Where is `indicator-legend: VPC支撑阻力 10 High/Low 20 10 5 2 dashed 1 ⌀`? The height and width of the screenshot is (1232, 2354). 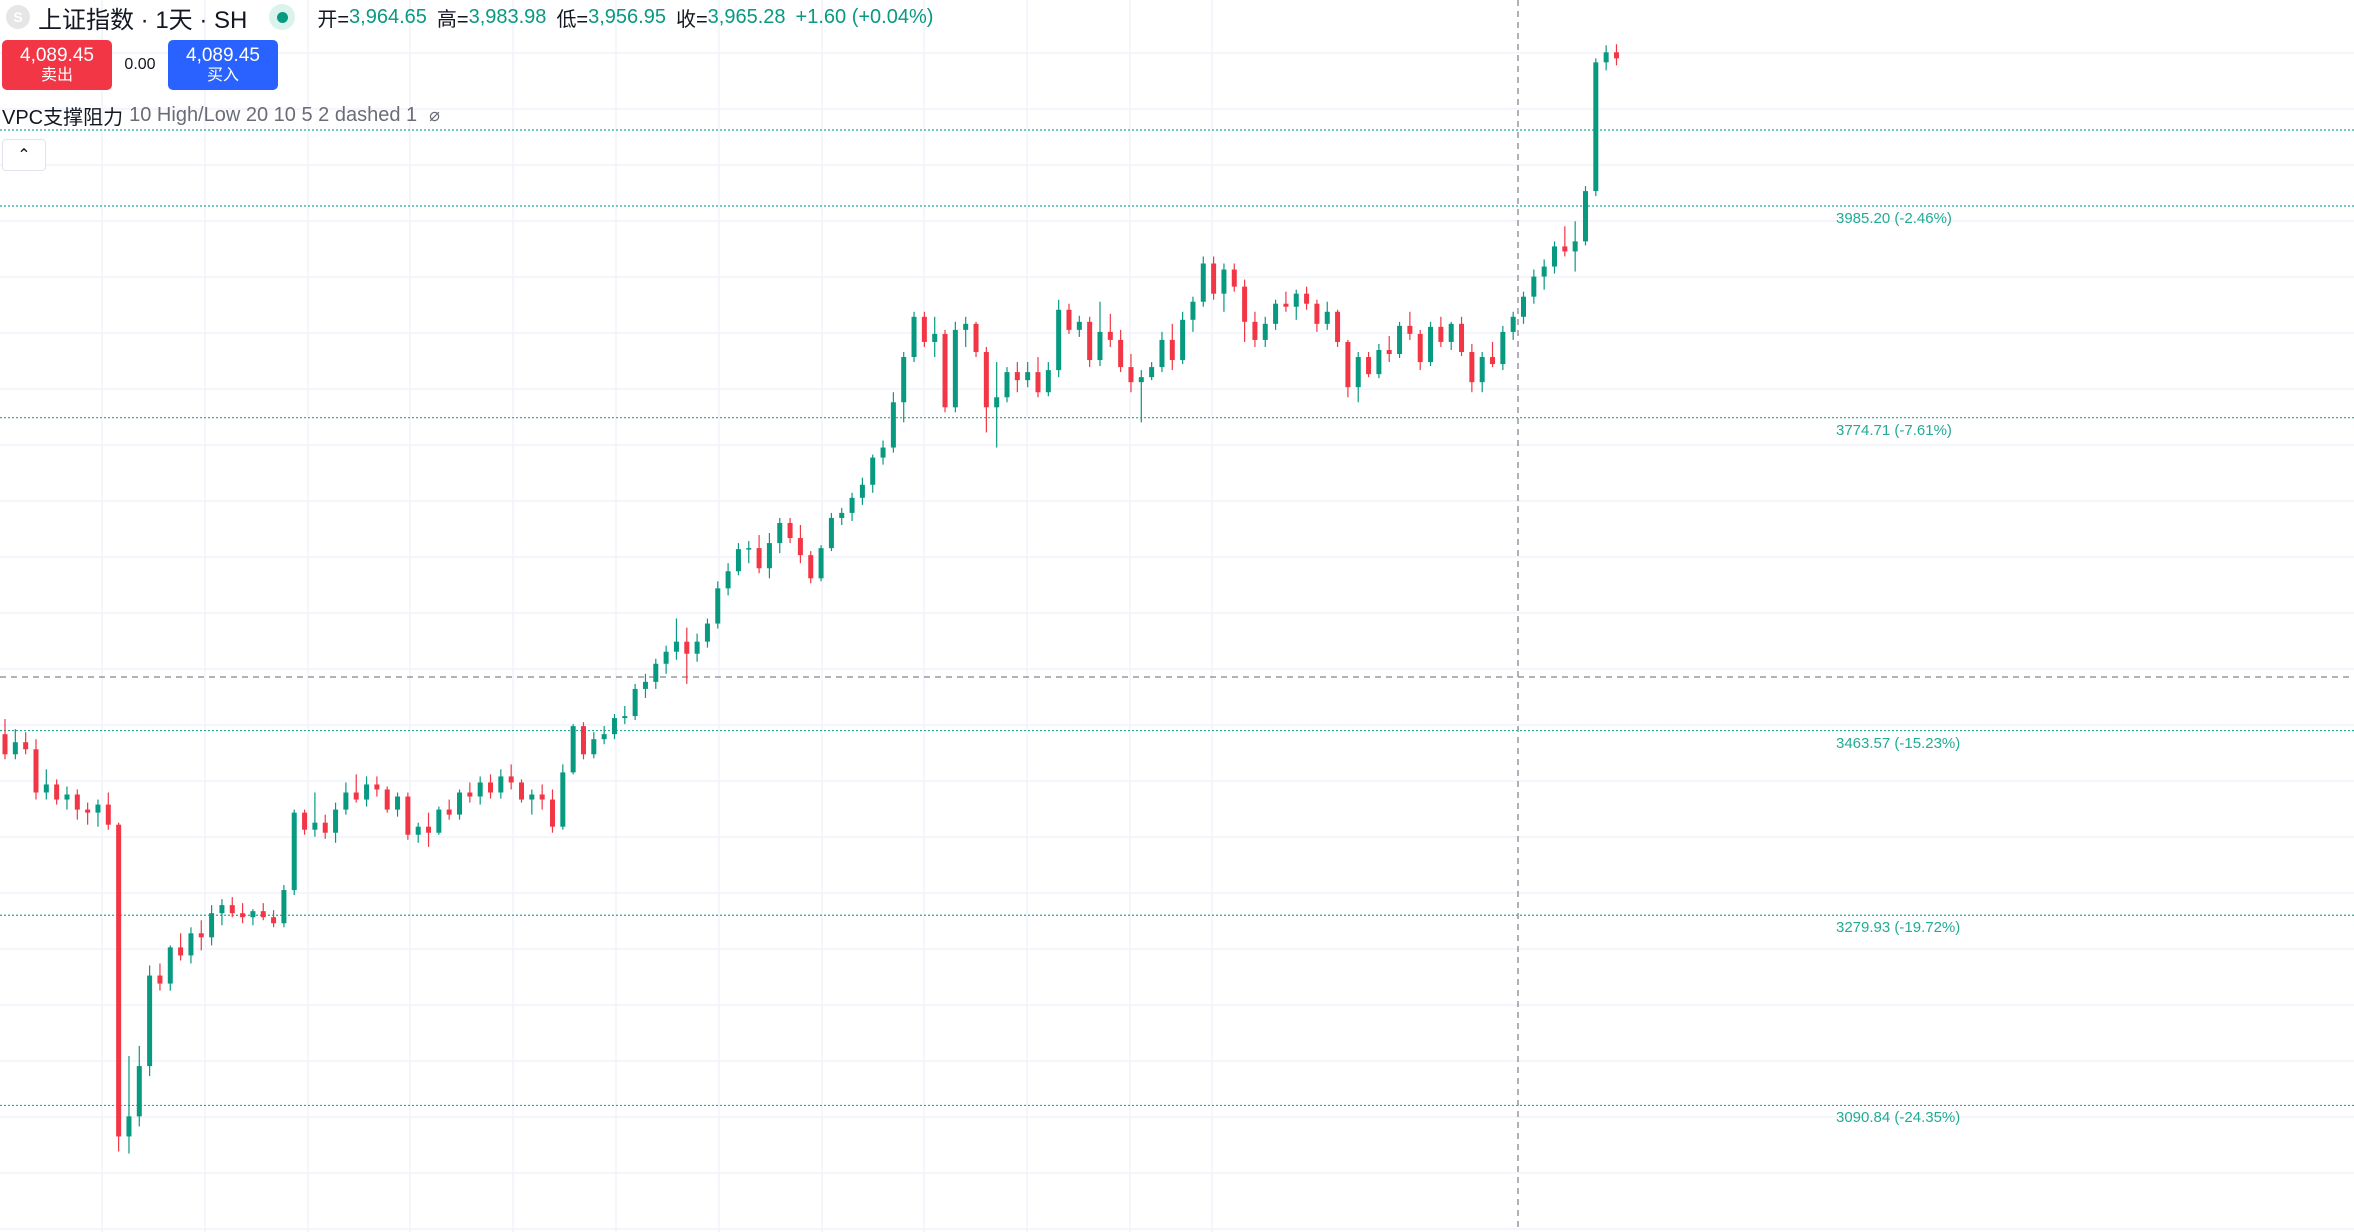 indicator-legend: VPC支撑阻力 10 High/Low 20 10 5 2 dashed 1 ⌀ is located at coordinates (221, 116).